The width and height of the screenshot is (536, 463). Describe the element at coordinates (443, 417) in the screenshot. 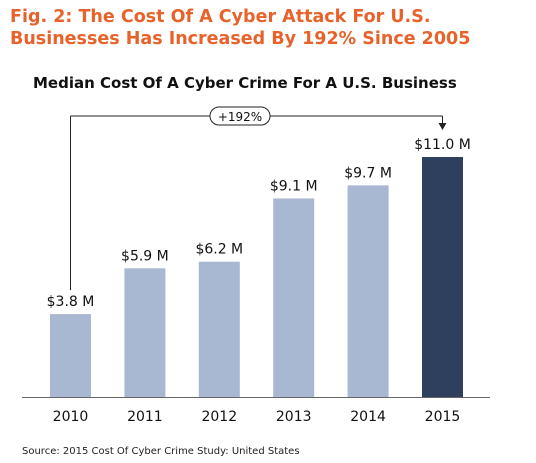

I see `x-tick-2015: 2015` at that location.